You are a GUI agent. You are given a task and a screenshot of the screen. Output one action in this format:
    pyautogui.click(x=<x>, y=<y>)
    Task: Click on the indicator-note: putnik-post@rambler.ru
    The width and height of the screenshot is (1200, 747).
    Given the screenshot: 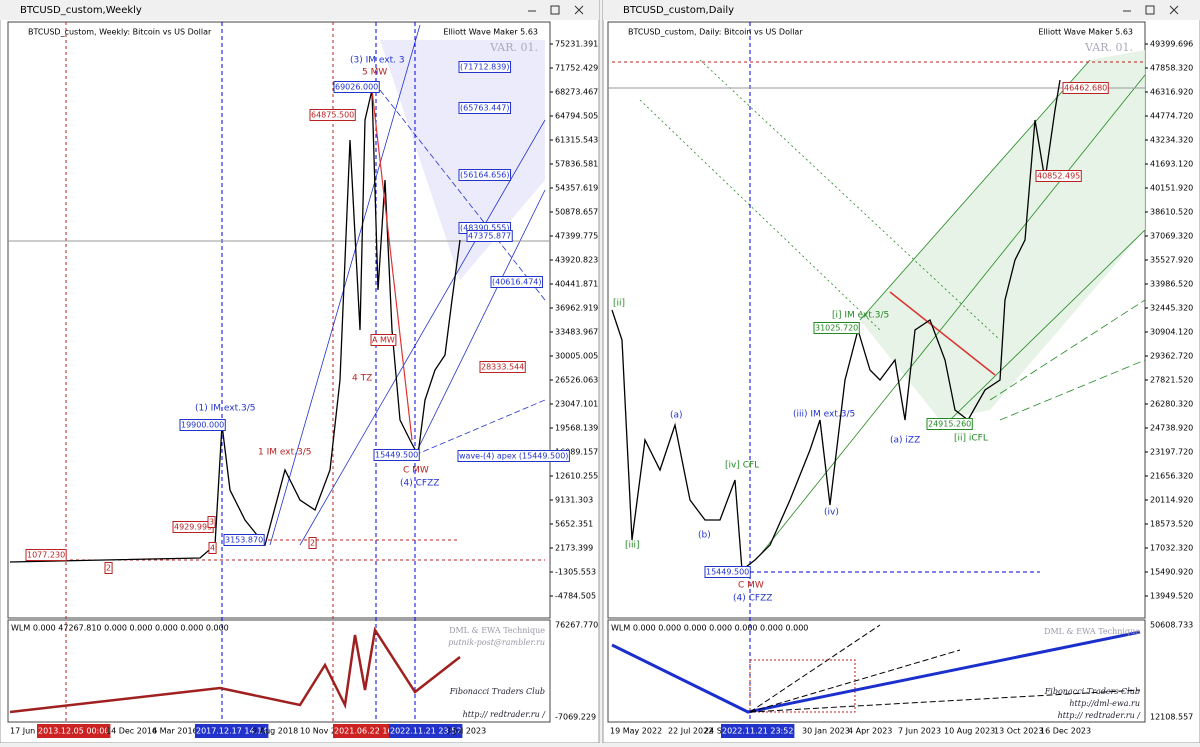 What is the action you would take?
    pyautogui.click(x=496, y=642)
    